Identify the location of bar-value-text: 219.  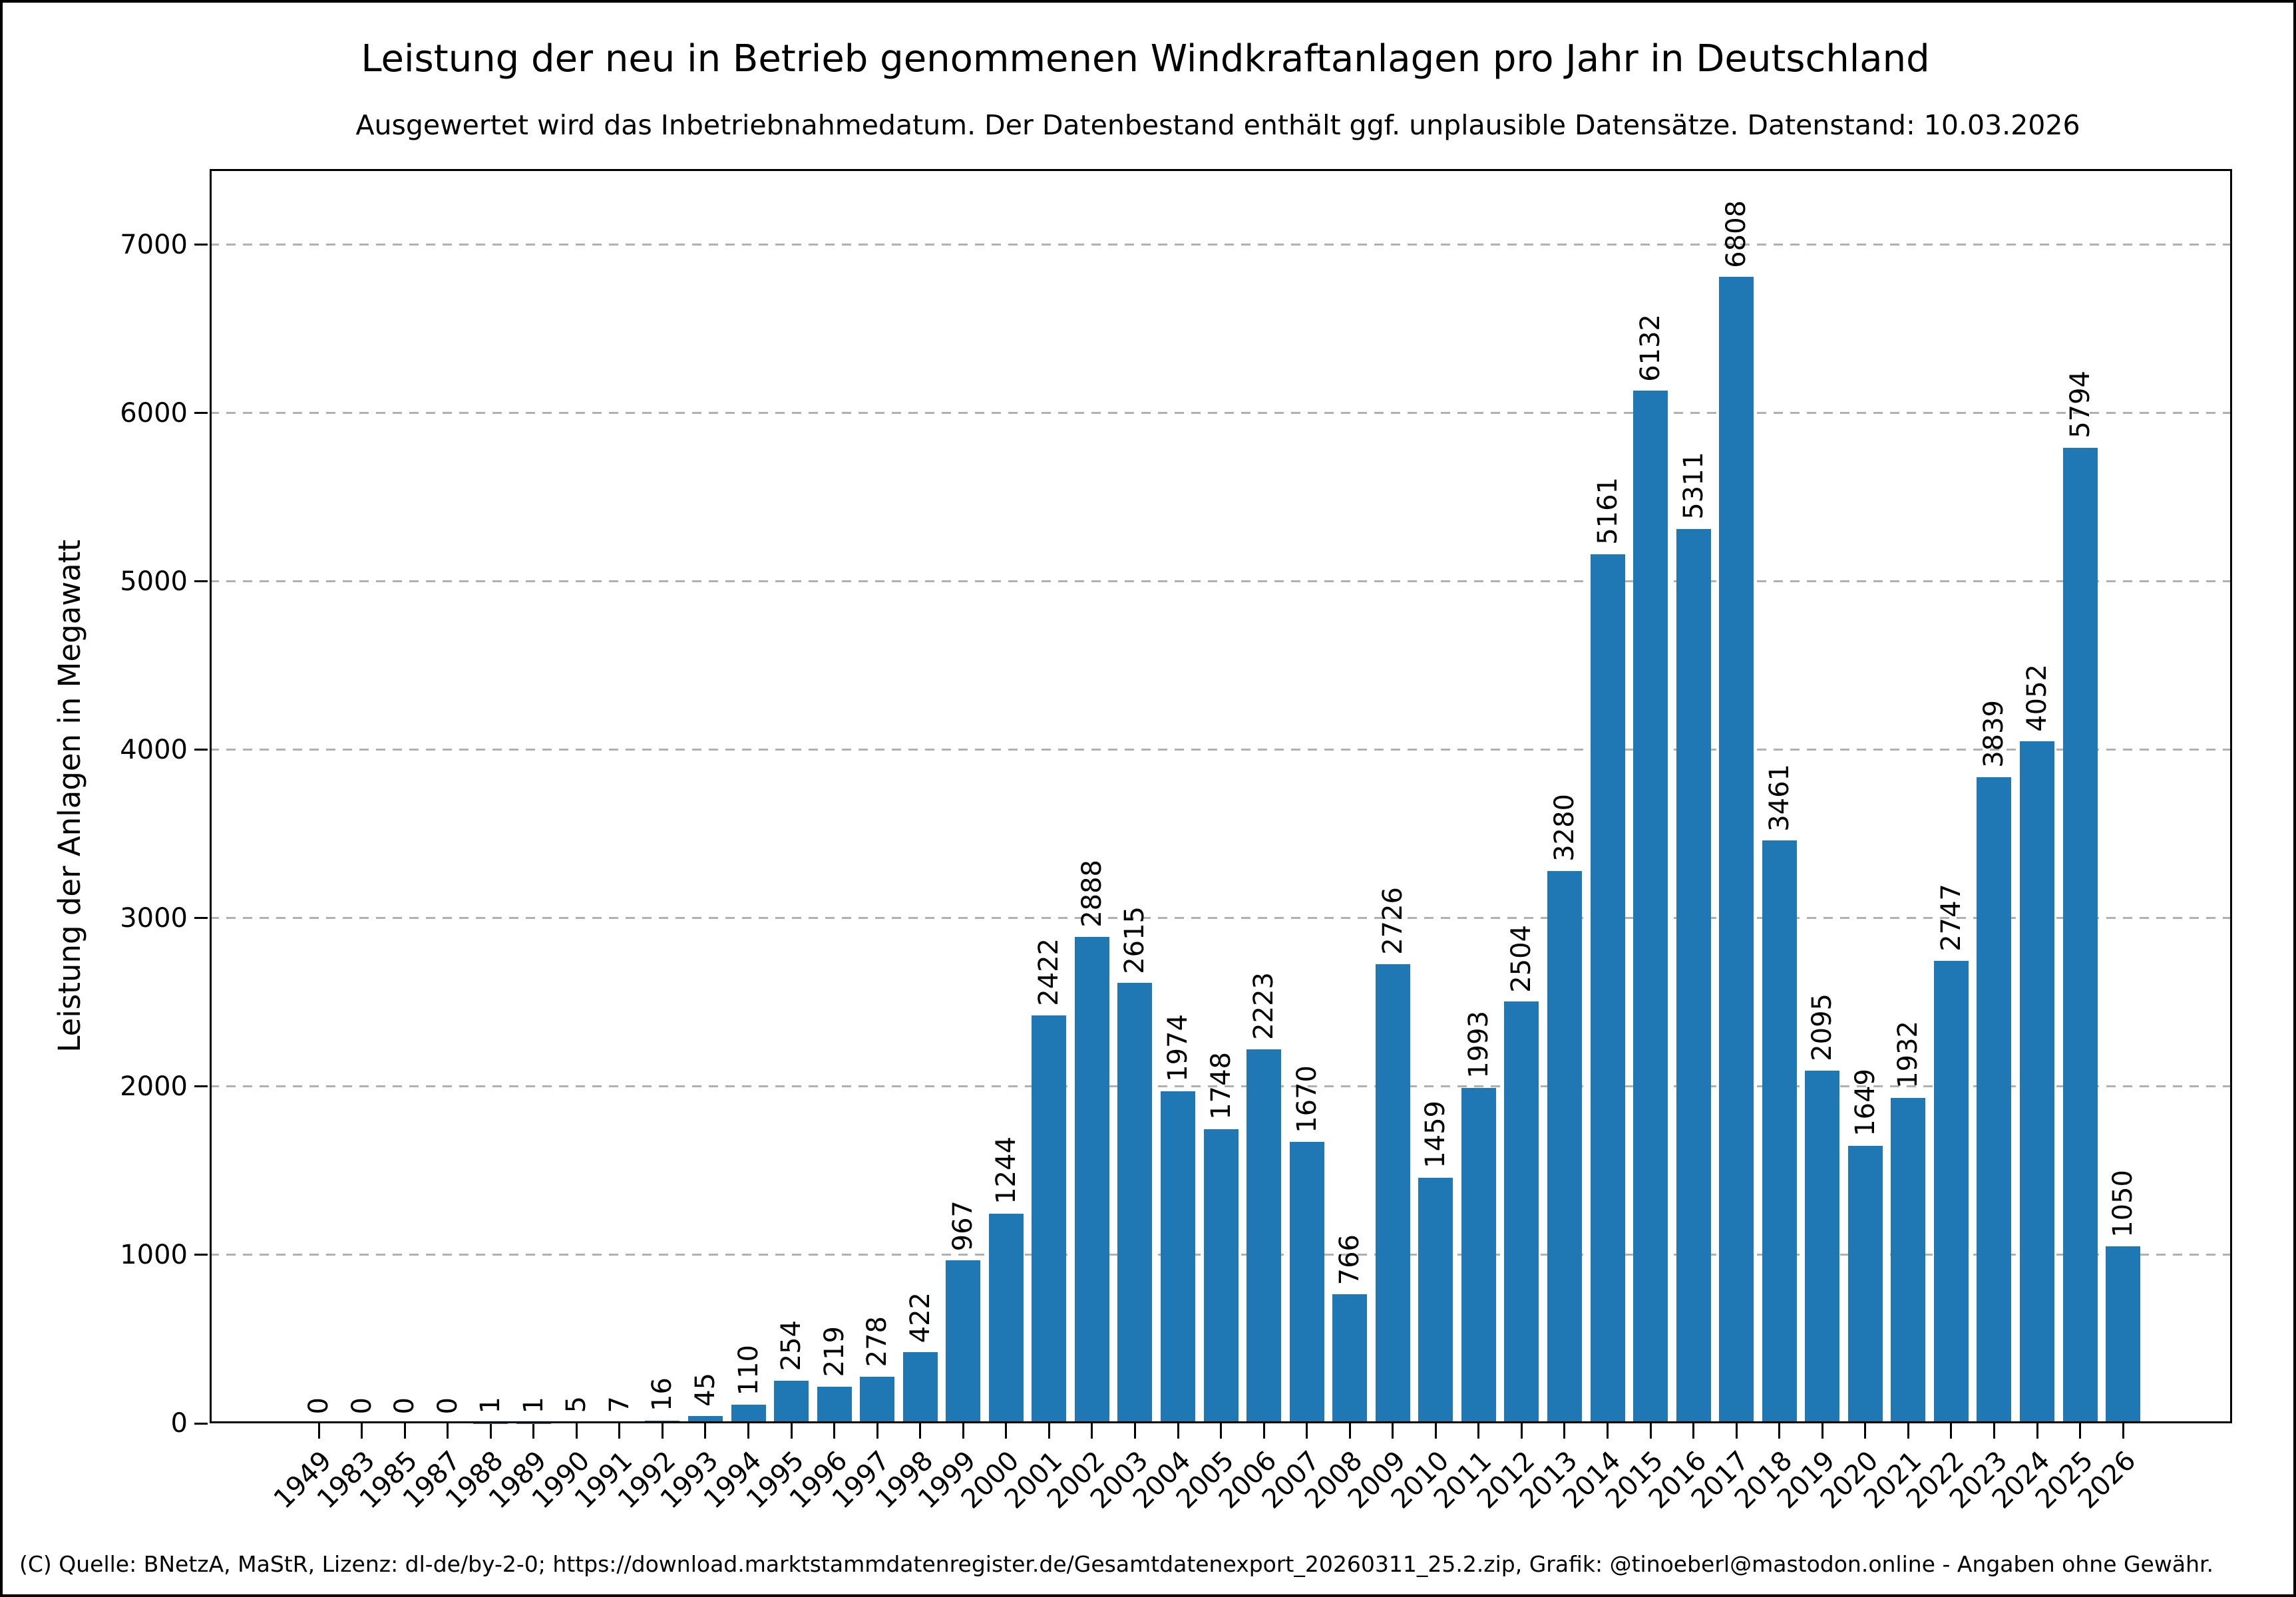
(834, 1351).